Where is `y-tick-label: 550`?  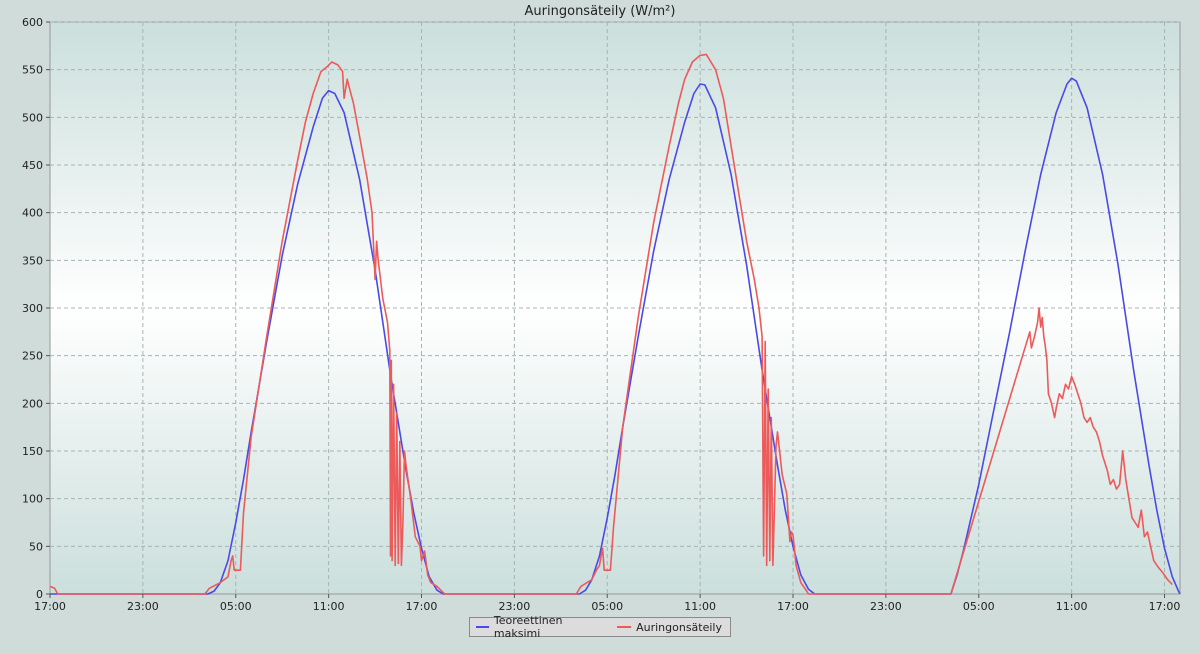 y-tick-label: 550 is located at coordinates (32, 70).